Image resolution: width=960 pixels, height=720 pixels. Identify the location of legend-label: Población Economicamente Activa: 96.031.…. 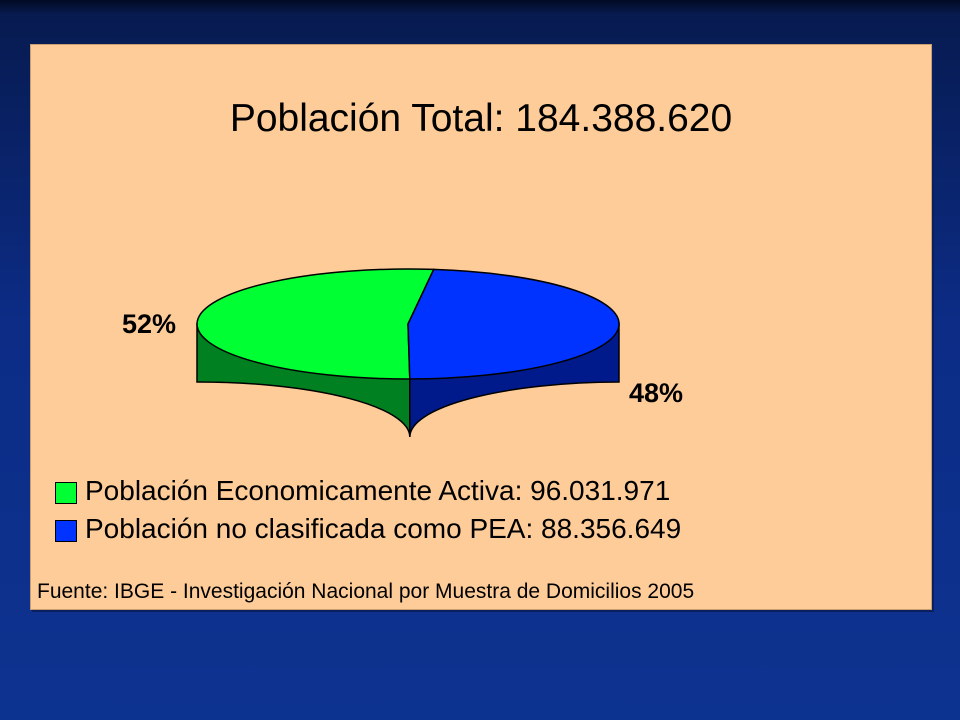
(378, 490).